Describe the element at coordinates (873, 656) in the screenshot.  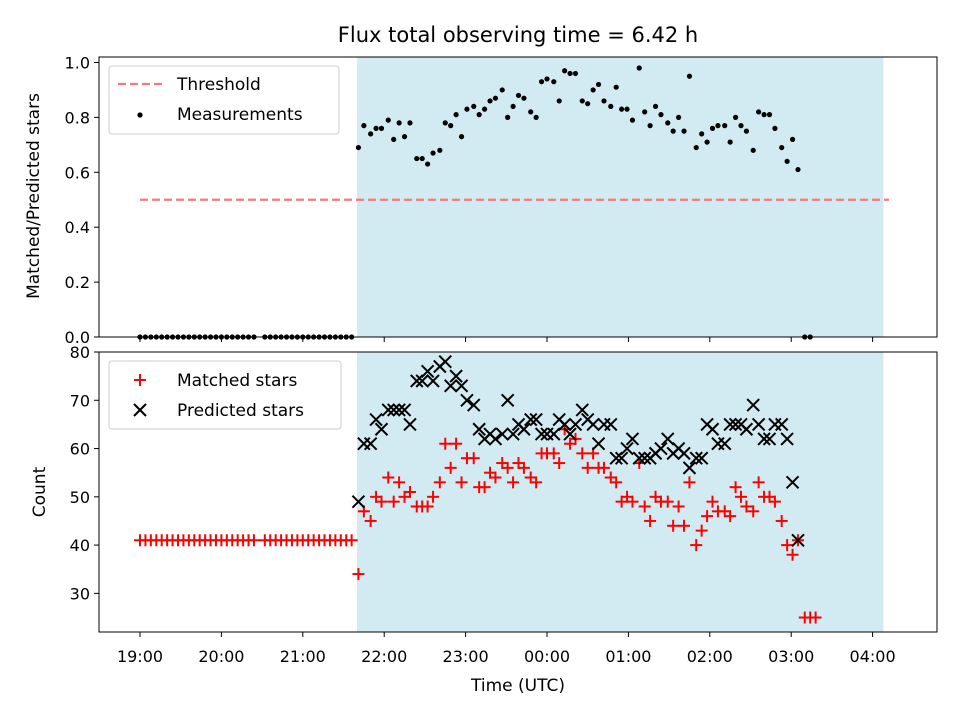
I see `x-tick-label: 04:00` at that location.